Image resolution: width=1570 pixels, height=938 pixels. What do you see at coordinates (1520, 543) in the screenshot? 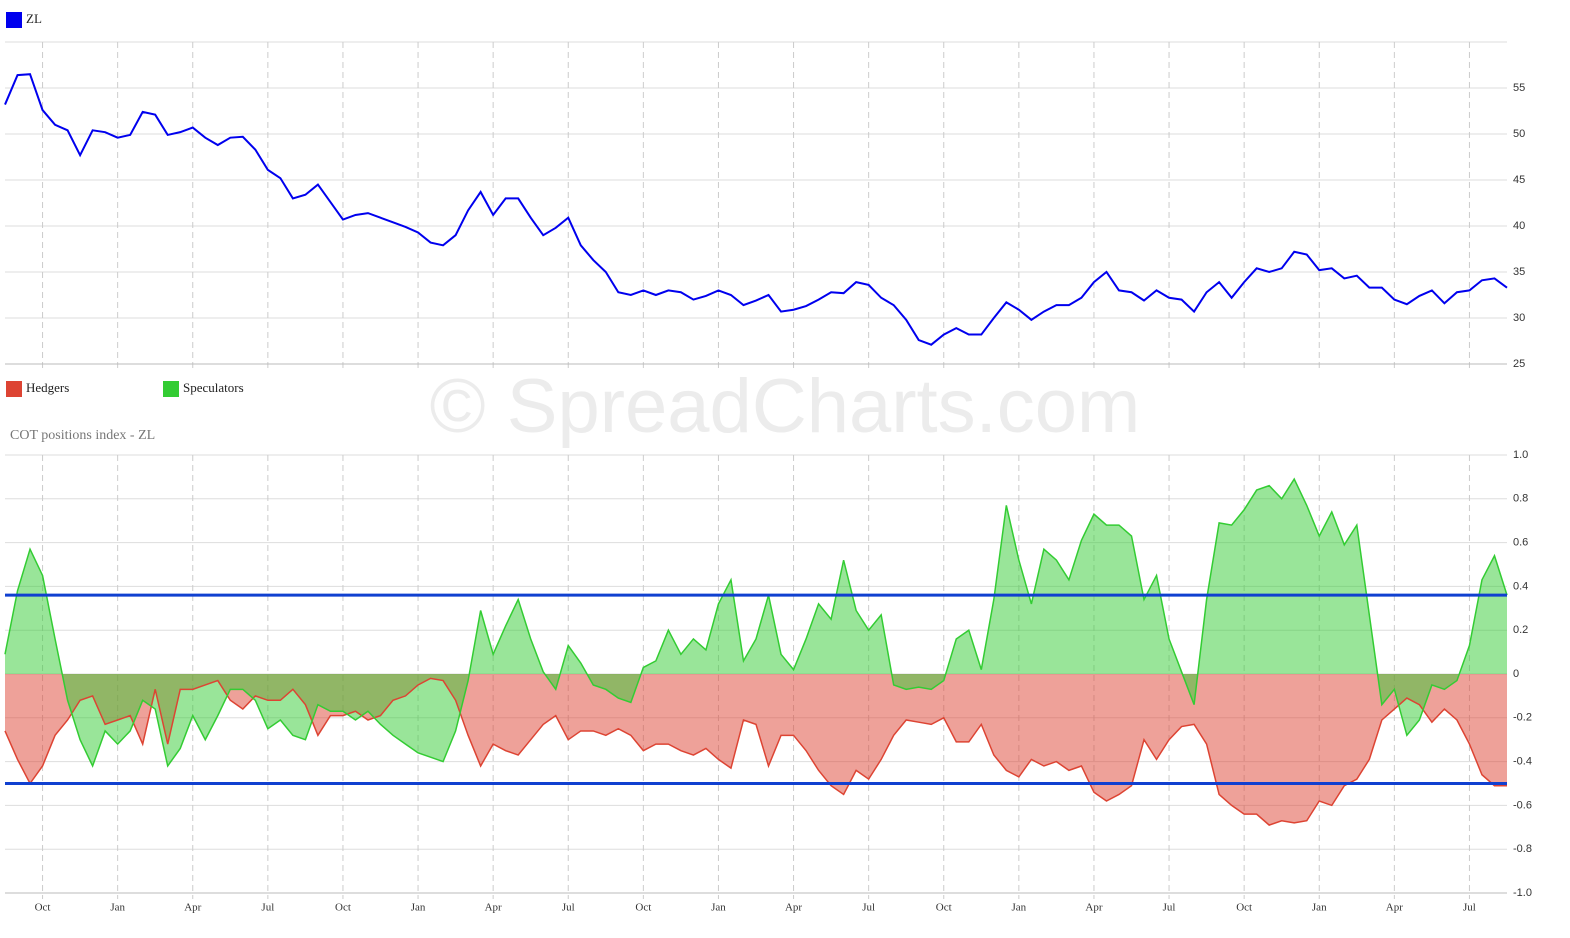
I see `y-tick-label: 0.6` at bounding box center [1520, 543].